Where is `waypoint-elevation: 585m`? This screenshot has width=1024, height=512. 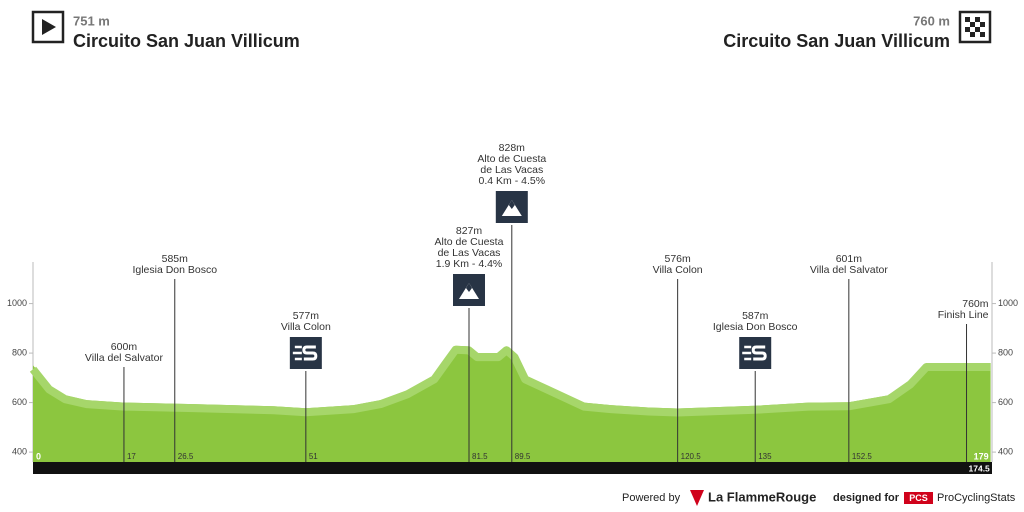 waypoint-elevation: 585m is located at coordinates (175, 259).